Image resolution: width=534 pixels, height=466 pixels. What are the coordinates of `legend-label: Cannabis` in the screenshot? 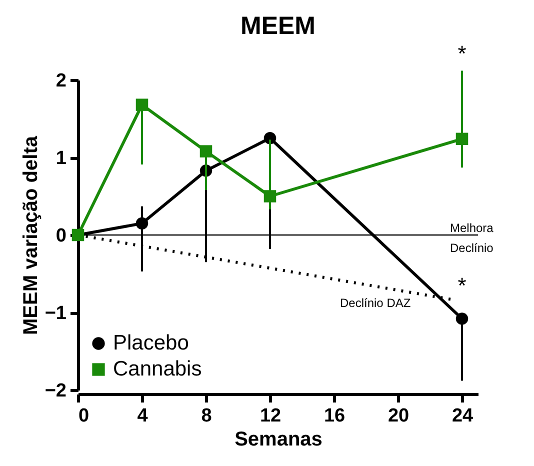 It's located at (157, 369).